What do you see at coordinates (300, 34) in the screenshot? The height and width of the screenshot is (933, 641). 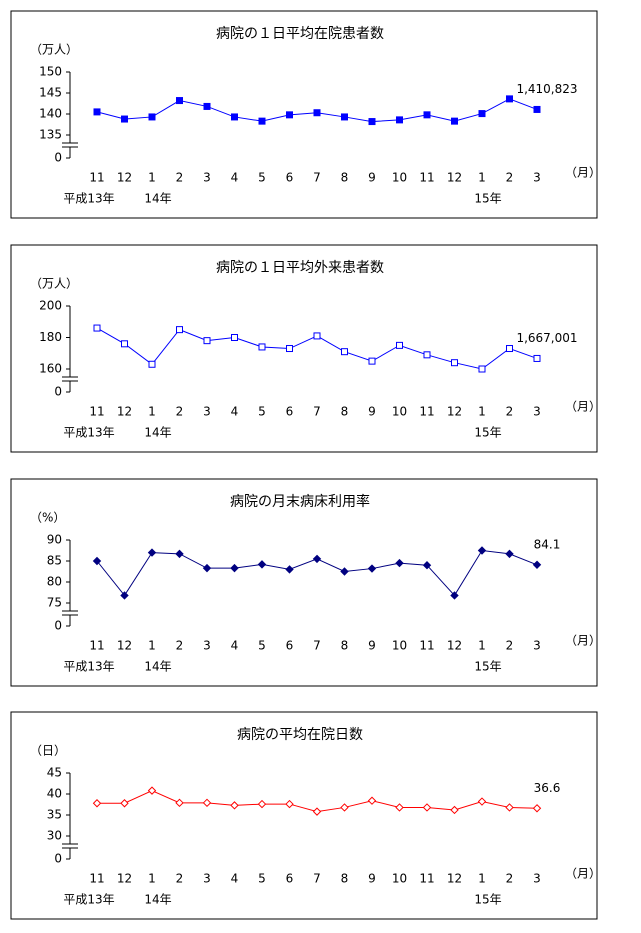 I see `chart-title: 病院の１日平均在院患者数` at bounding box center [300, 34].